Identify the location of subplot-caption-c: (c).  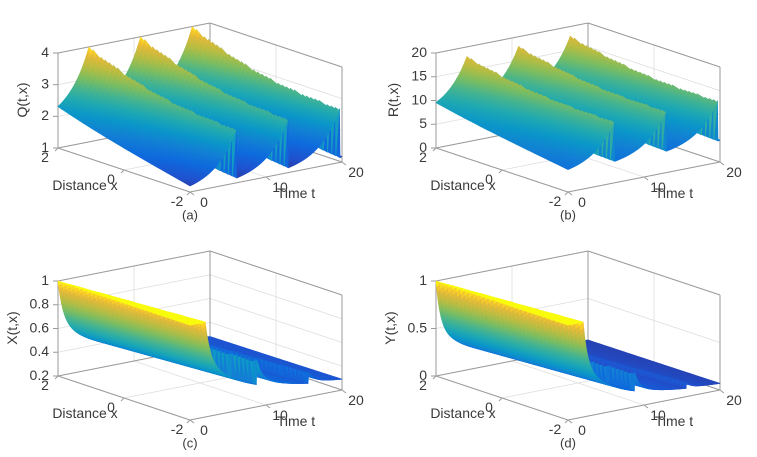
(190, 443).